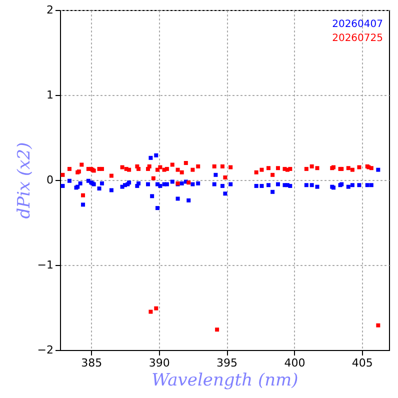  Describe the element at coordinates (357, 38) in the screenshot. I see `text: 20260725` at that location.